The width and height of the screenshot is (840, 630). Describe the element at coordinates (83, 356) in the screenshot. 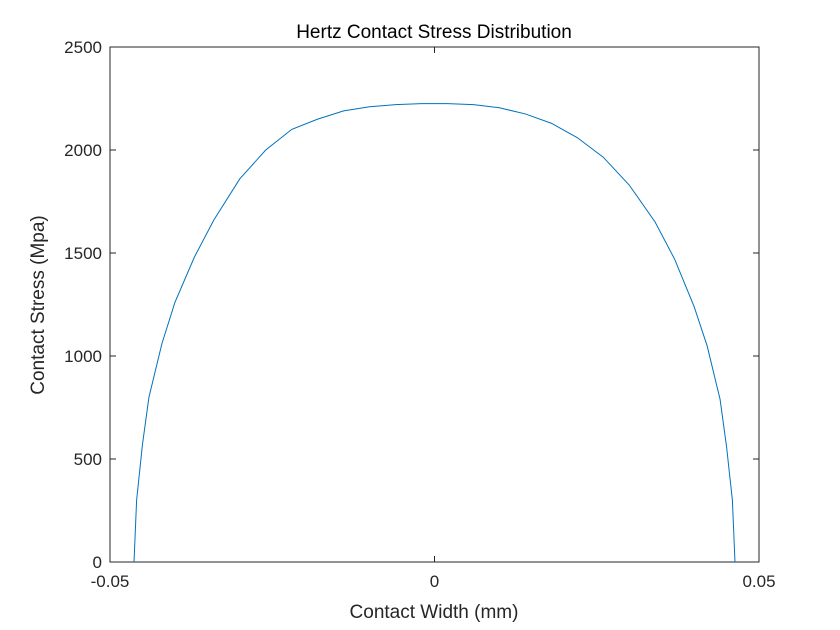

I see `y-tick-label: 1000` at that location.